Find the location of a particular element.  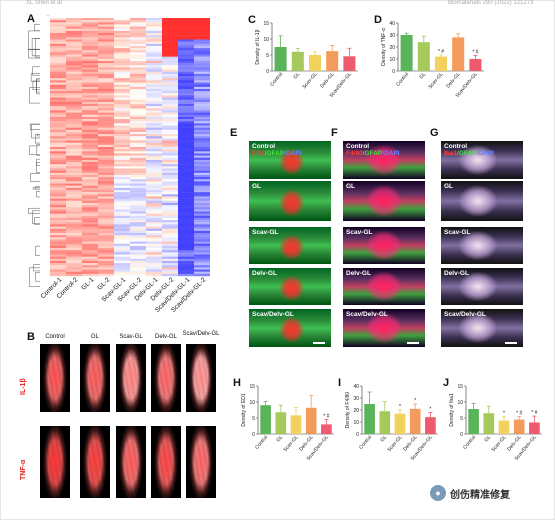

stain-marker-label: Iba1 is located at coordinates (451, 153).